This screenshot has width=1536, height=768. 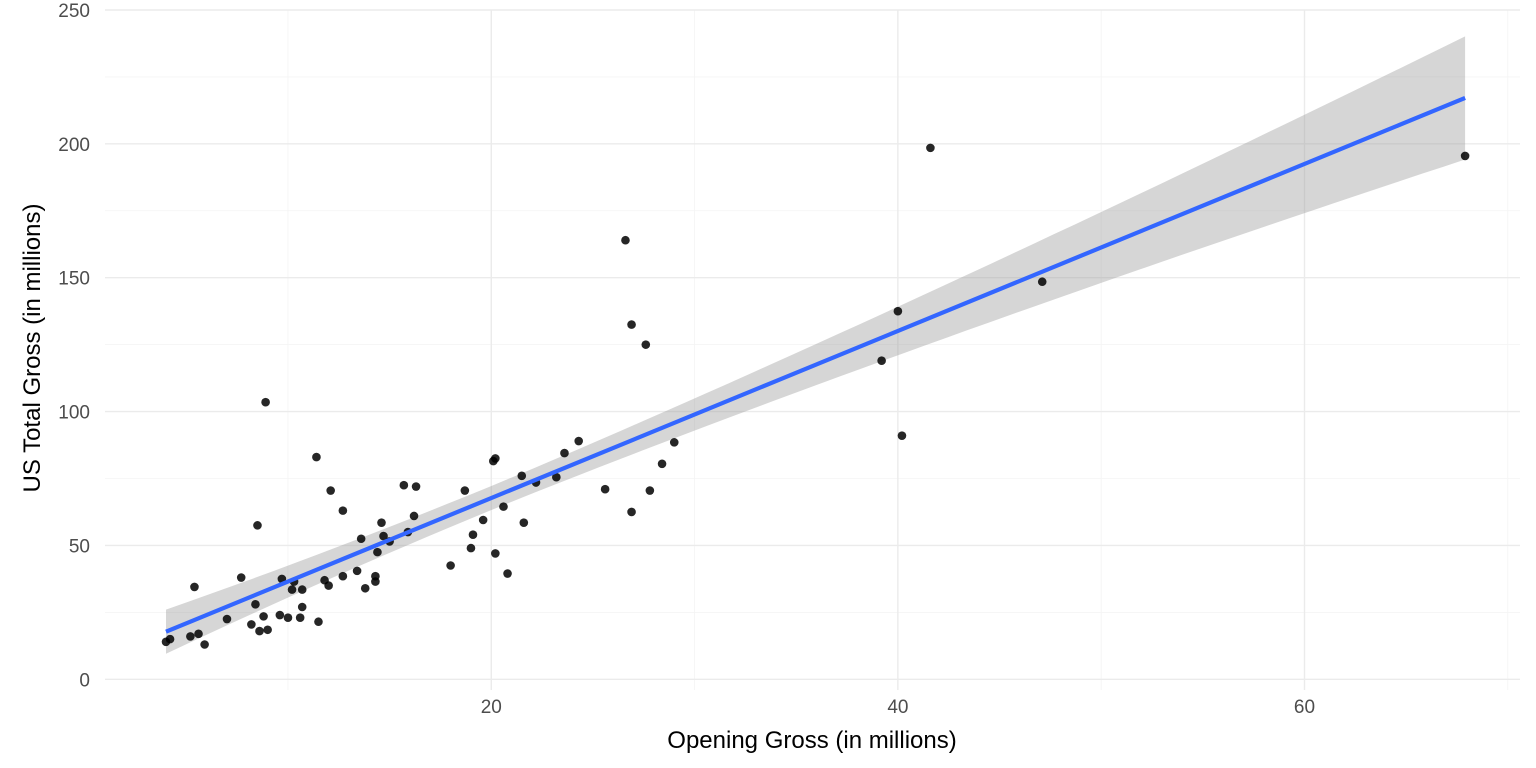 What do you see at coordinates (84, 680) in the screenshot?
I see `y-tick-label: 0` at bounding box center [84, 680].